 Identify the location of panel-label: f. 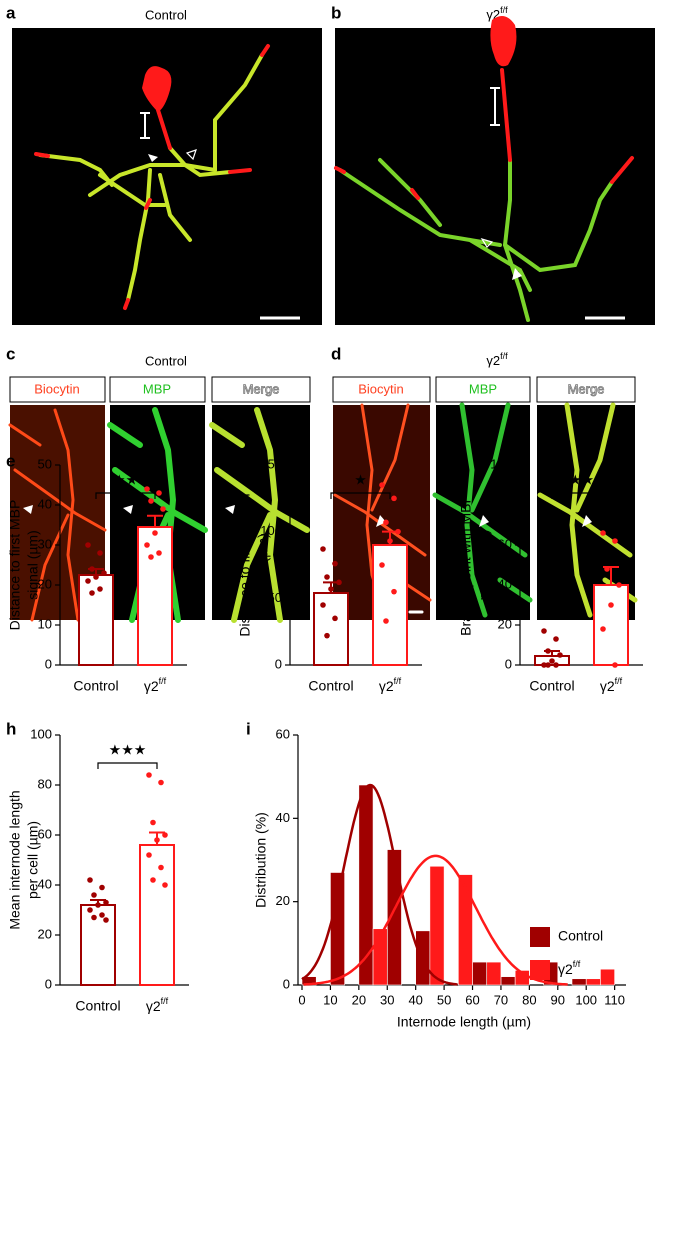
(251, 460).